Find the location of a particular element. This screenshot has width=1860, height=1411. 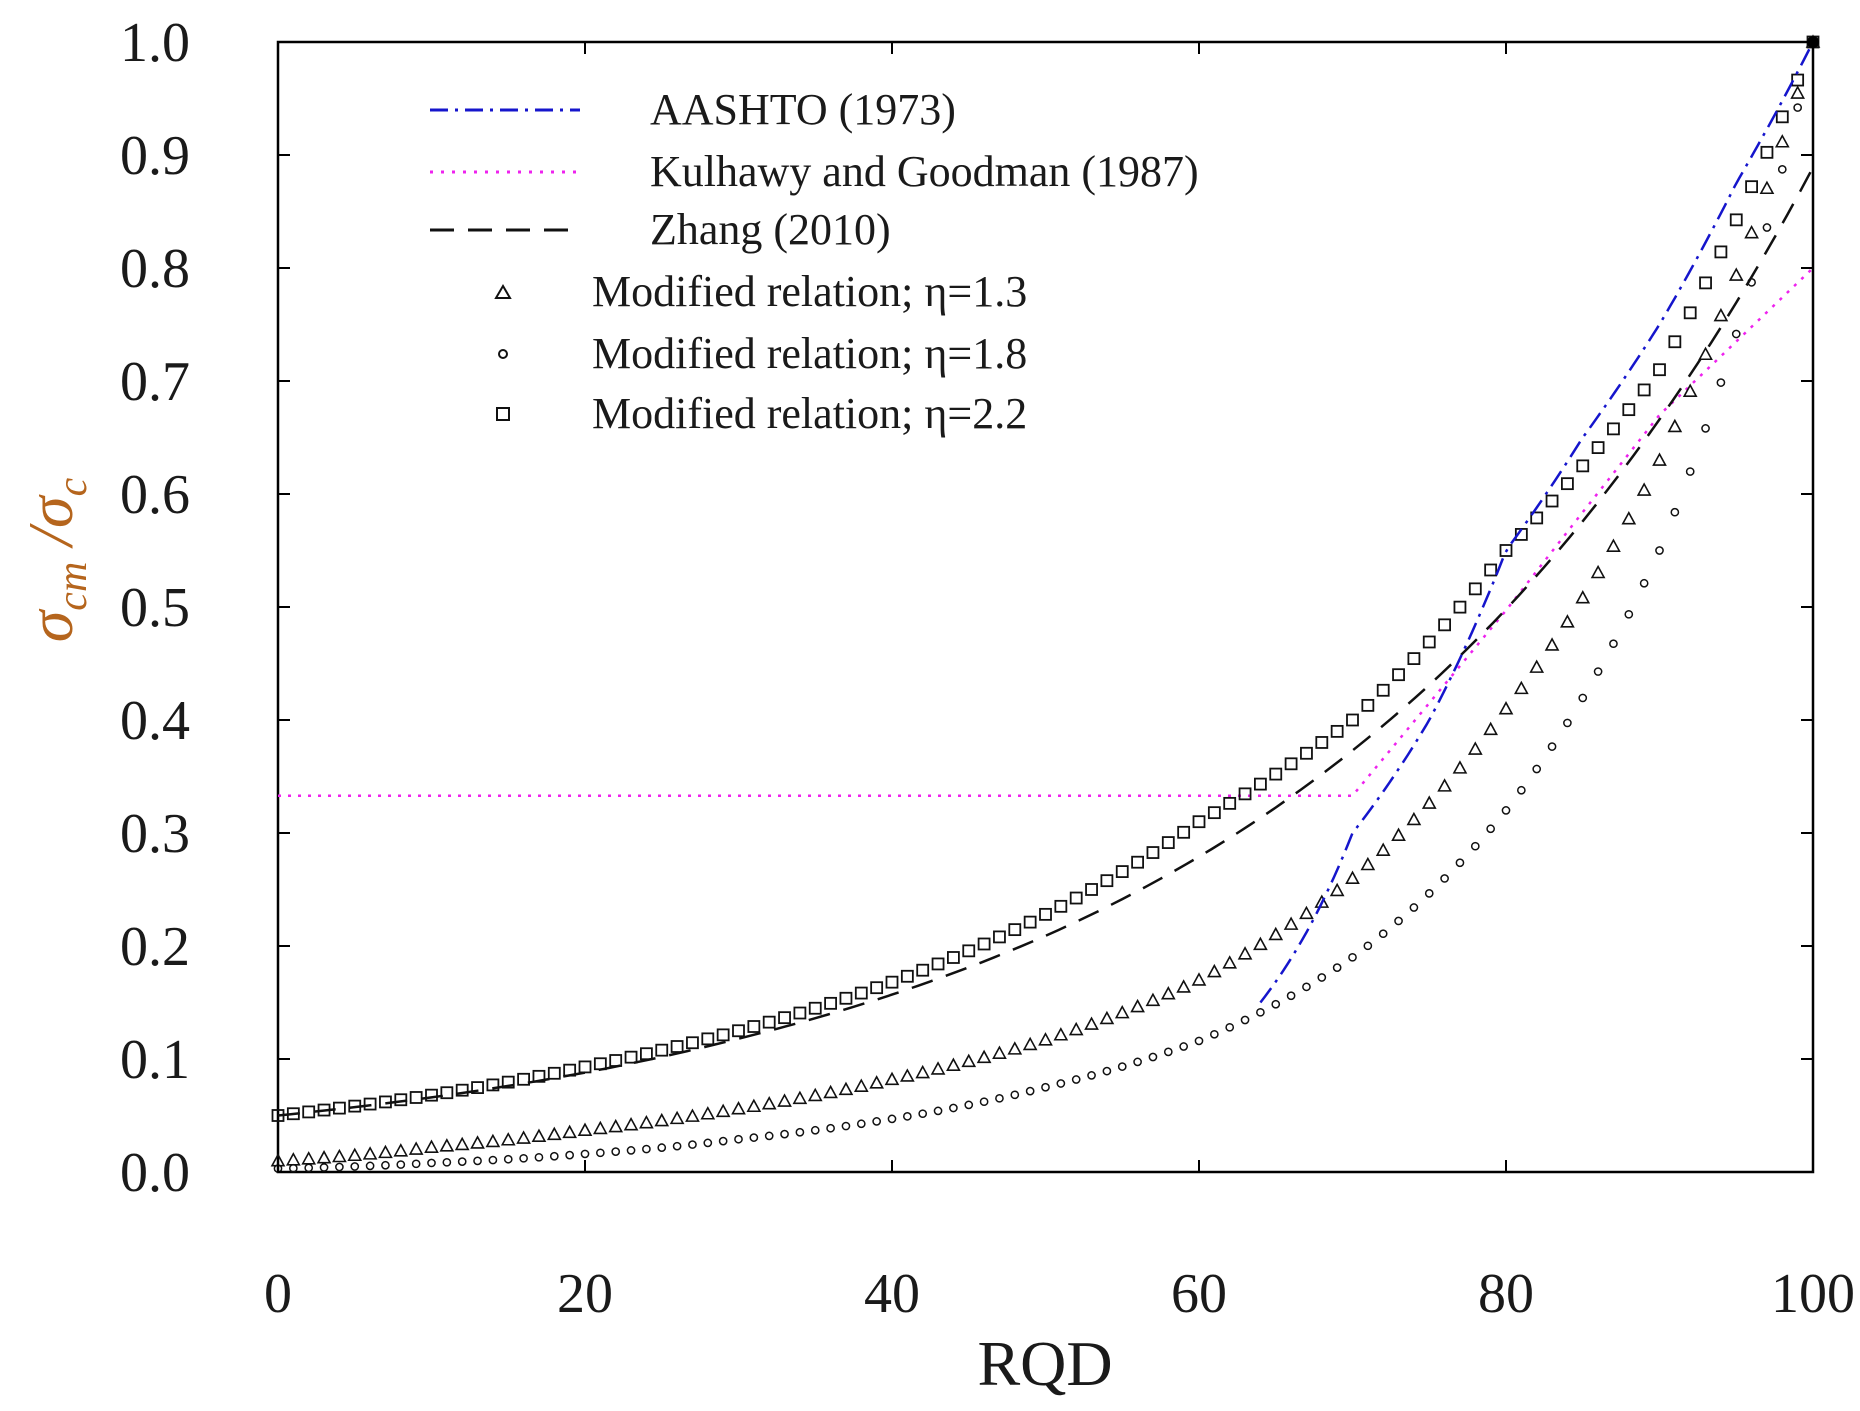

legend-marker-circle is located at coordinates (503, 354).